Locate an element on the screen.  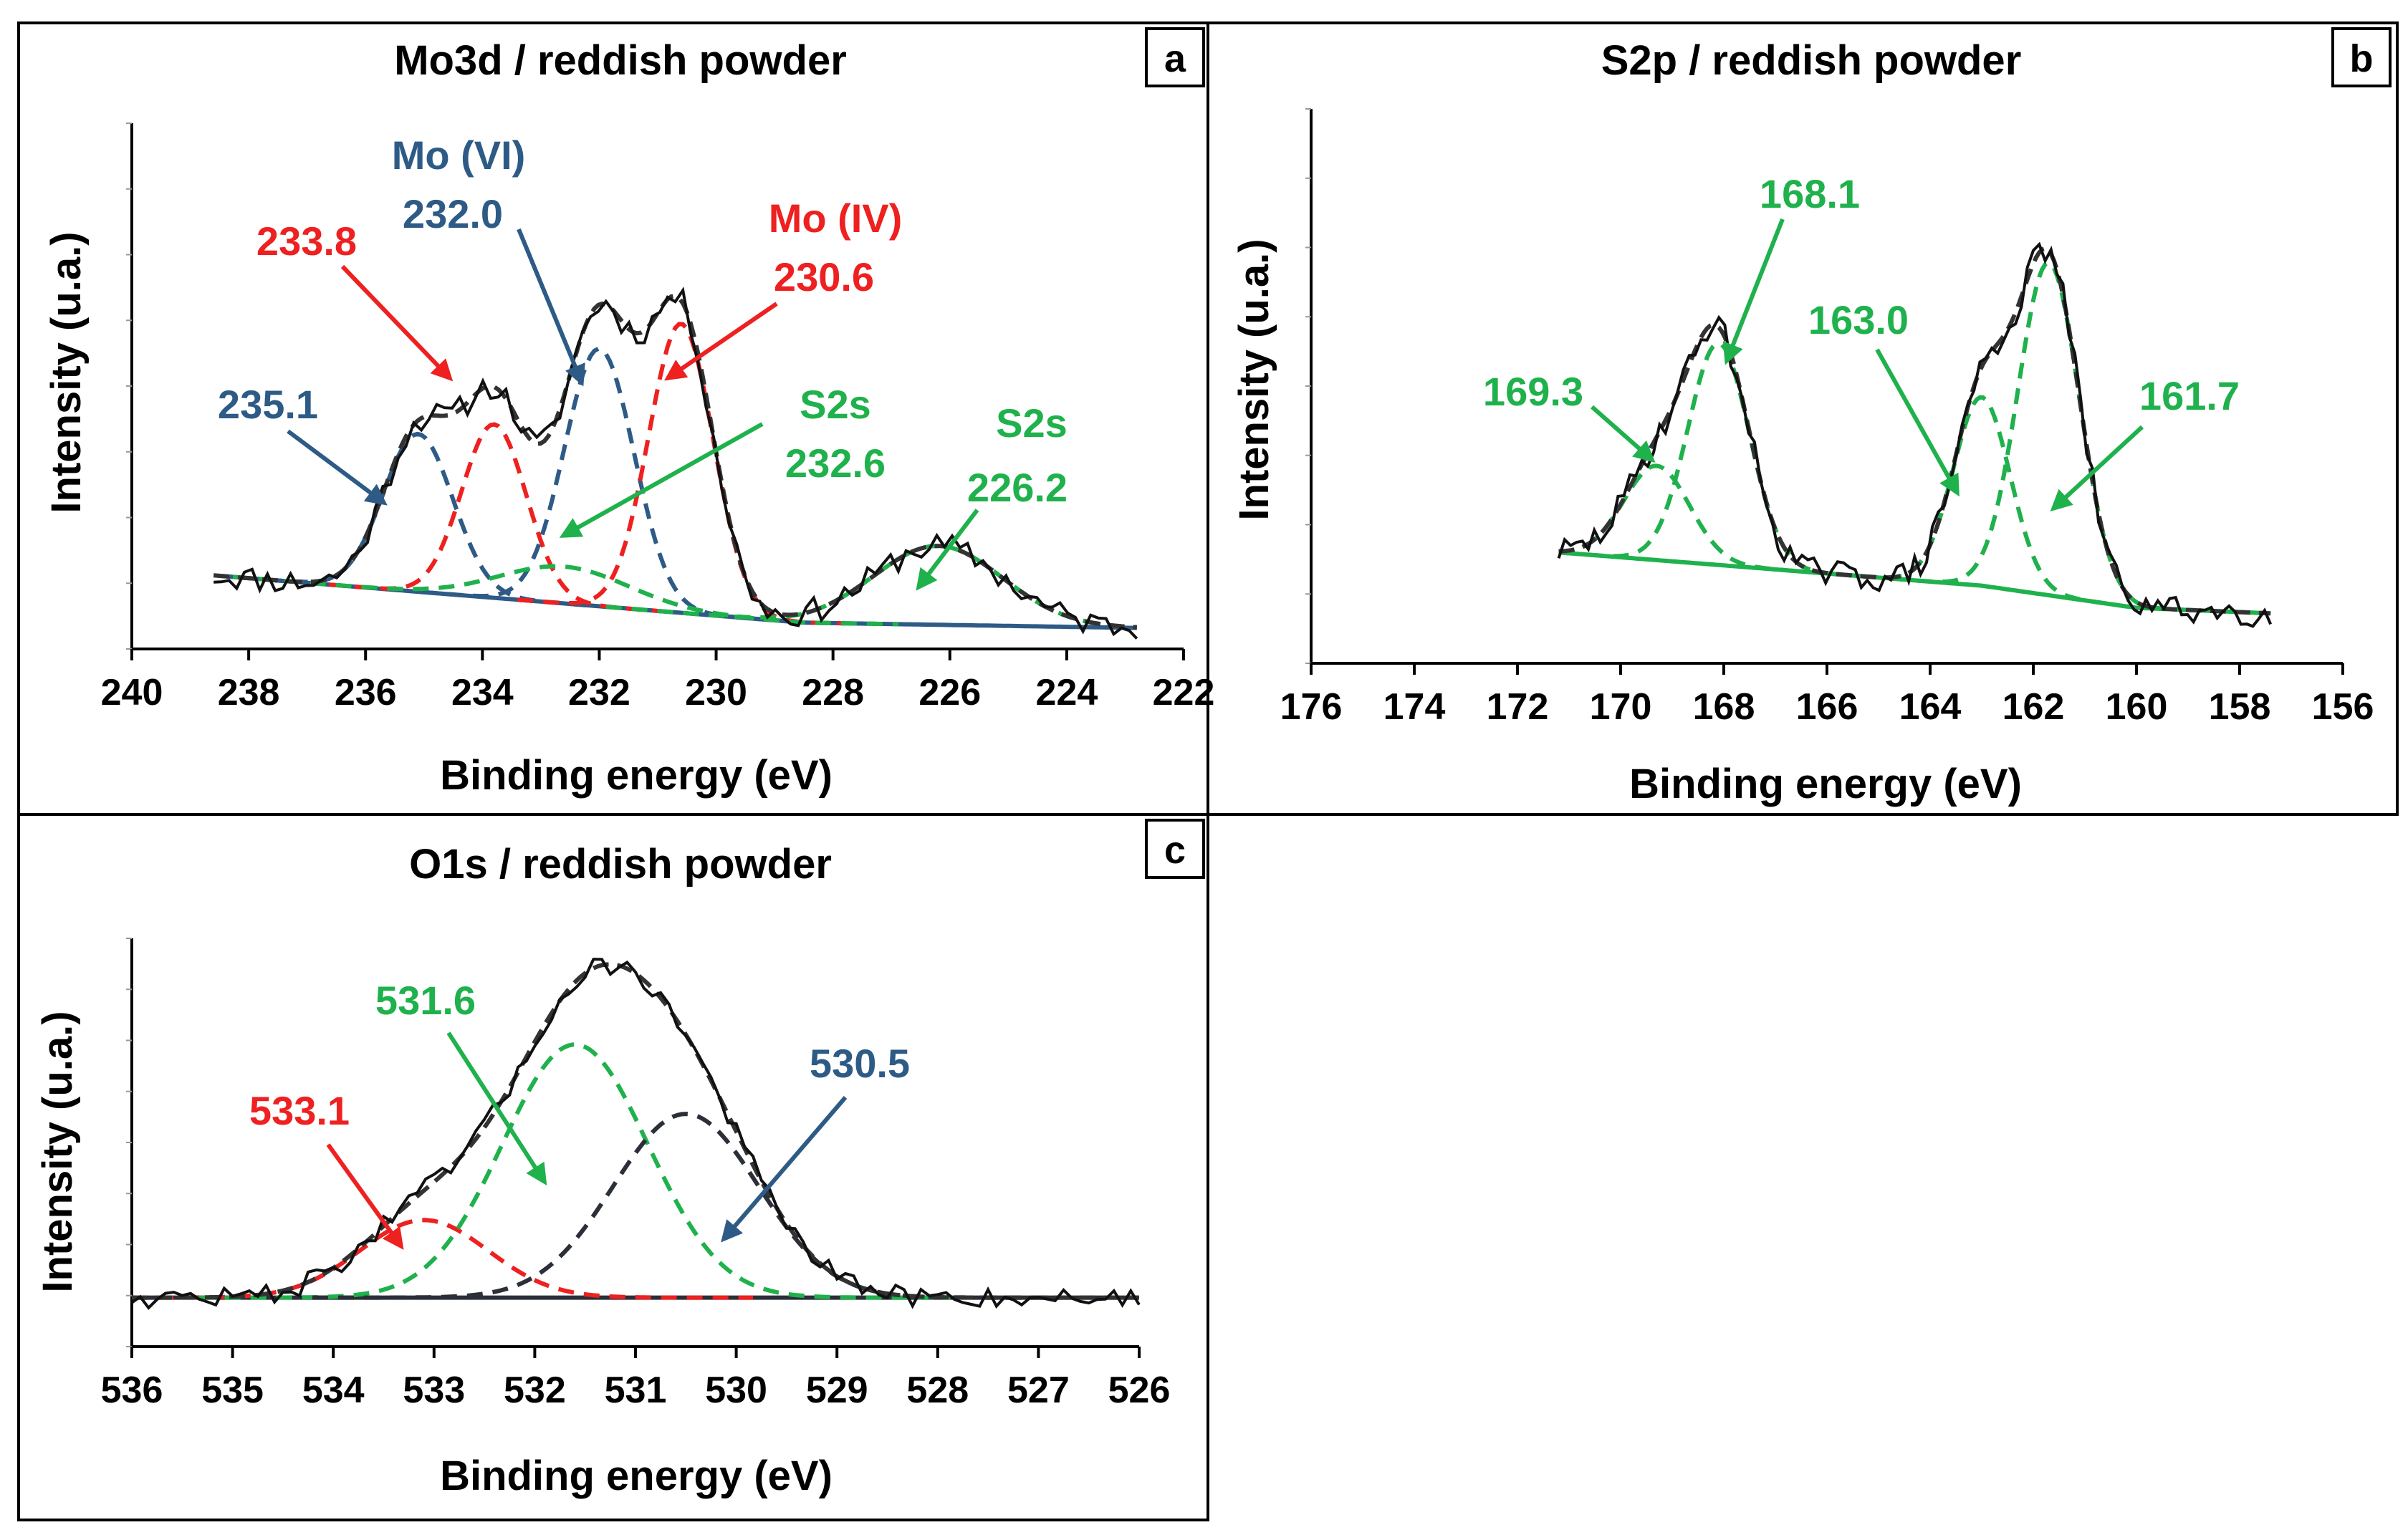
x-tick-label-b: 166 is located at coordinates (1827, 707).